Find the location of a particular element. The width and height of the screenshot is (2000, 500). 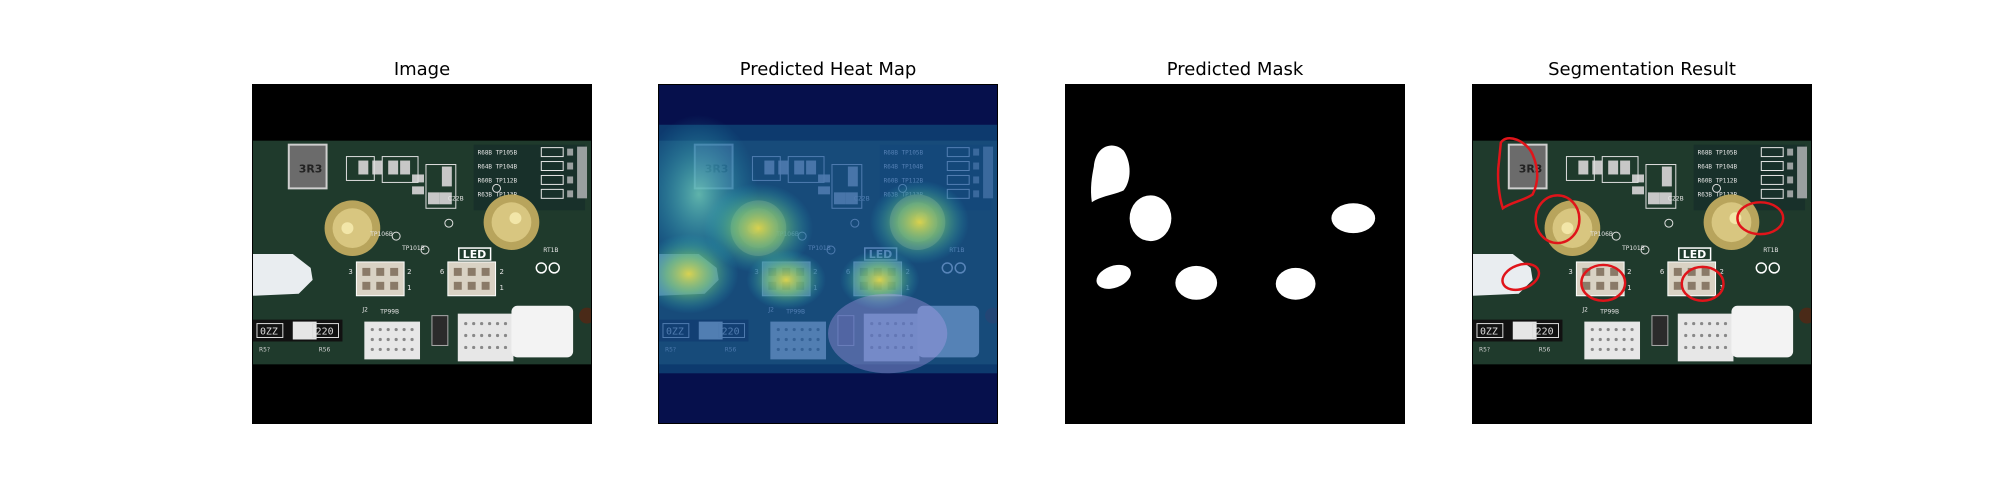

segmentation-overlay is located at coordinates (1642, 254).